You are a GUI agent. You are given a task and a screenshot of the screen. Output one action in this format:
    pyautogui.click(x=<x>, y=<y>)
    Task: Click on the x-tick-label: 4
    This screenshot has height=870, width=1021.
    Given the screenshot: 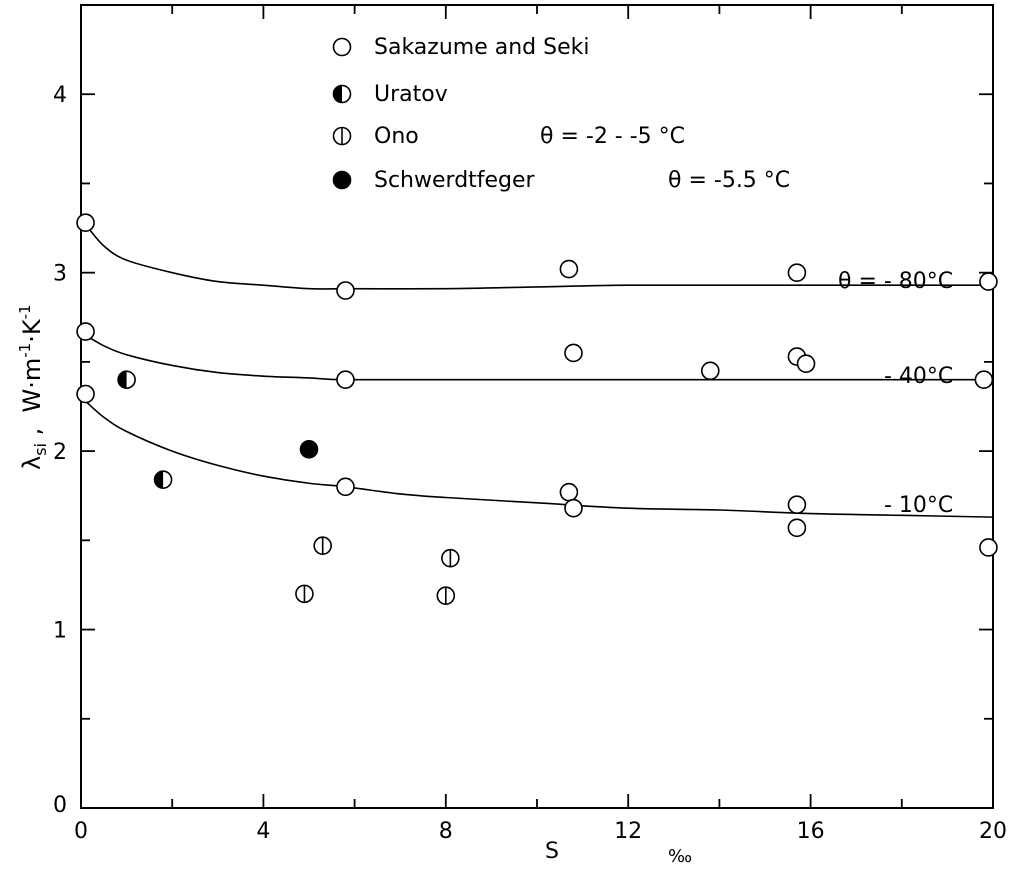 What is the action you would take?
    pyautogui.click(x=263, y=831)
    